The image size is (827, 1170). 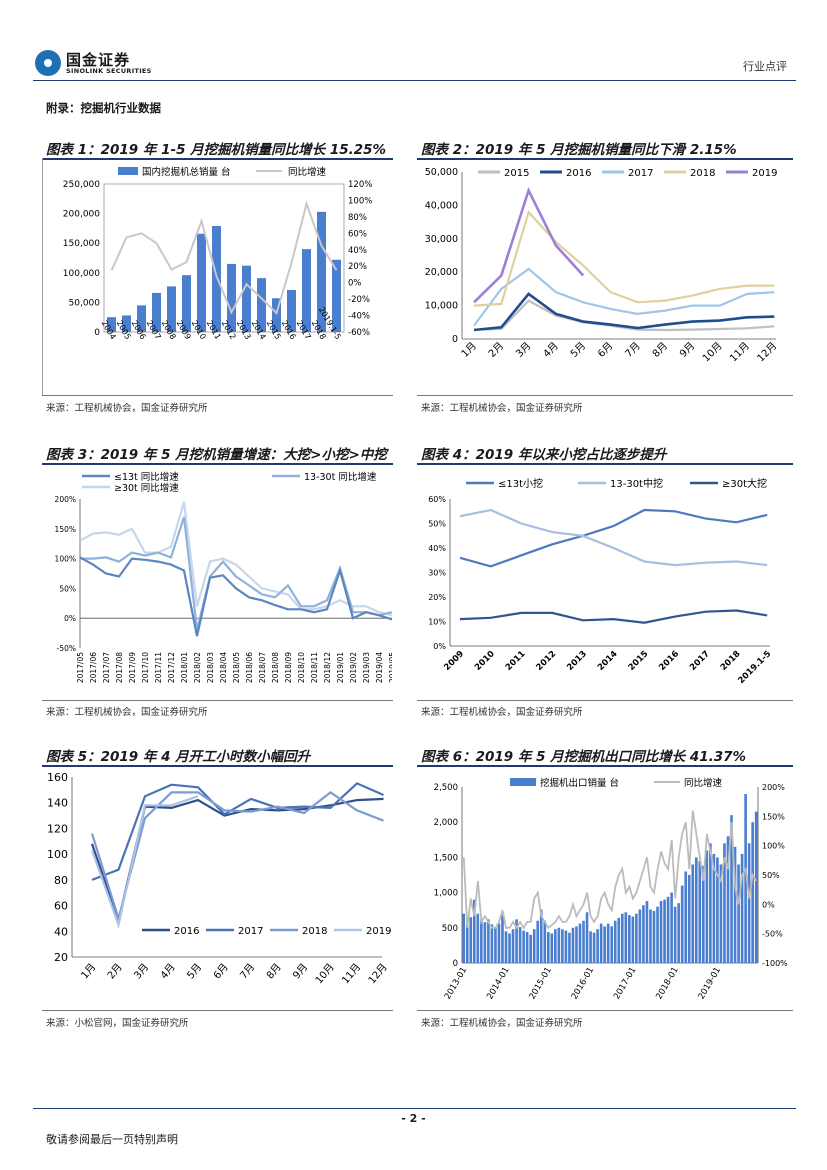 What do you see at coordinates (541, 984) in the screenshot?
I see `x-tick: 2015-01` at bounding box center [541, 984].